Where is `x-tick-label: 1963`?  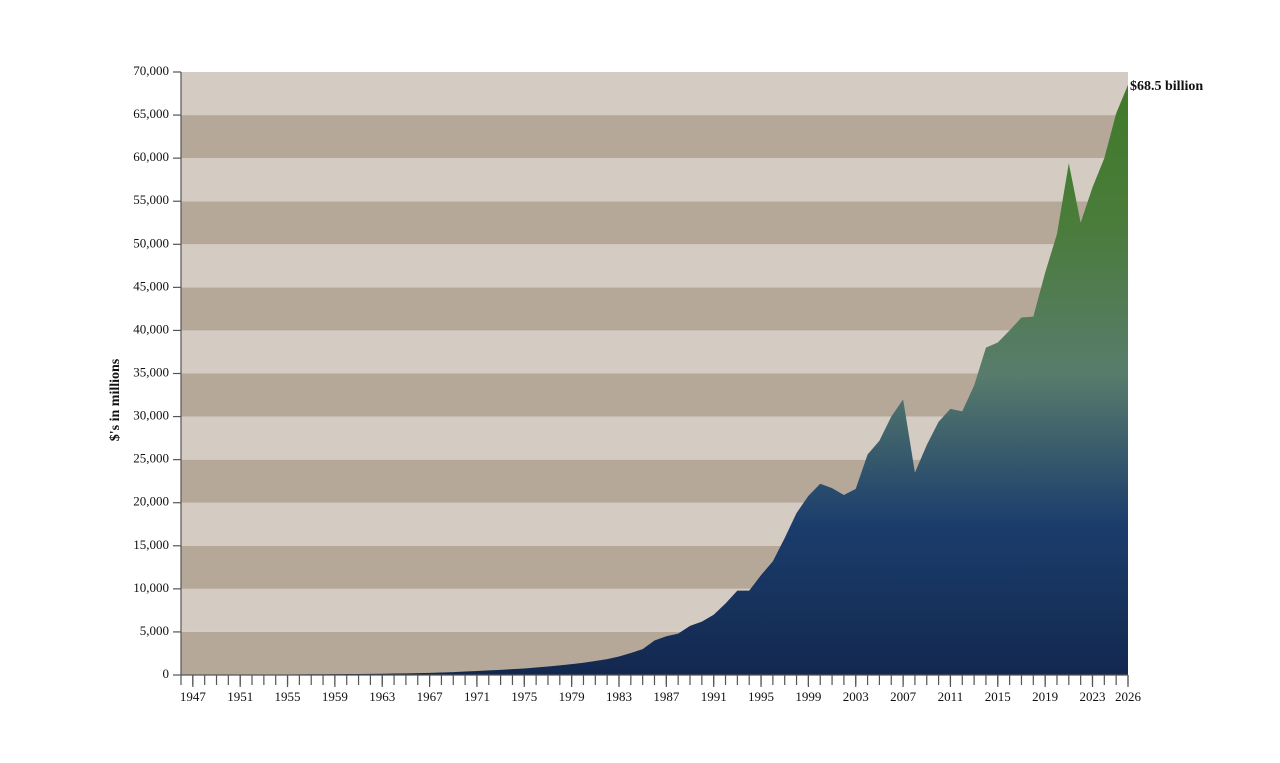
x-tick-label: 1963 is located at coordinates (382, 696).